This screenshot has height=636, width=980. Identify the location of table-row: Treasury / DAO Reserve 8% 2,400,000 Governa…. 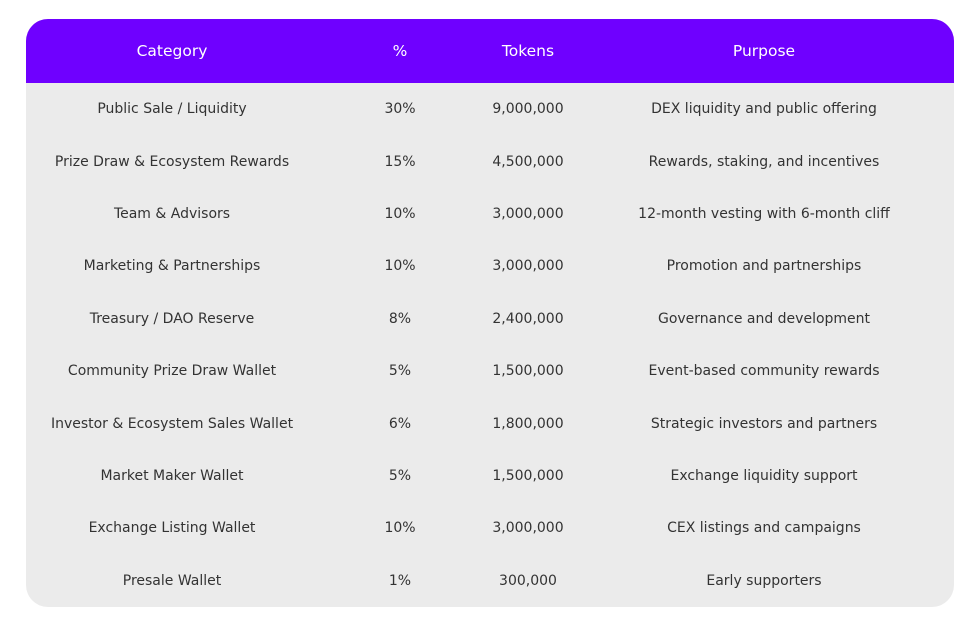
(490, 319).